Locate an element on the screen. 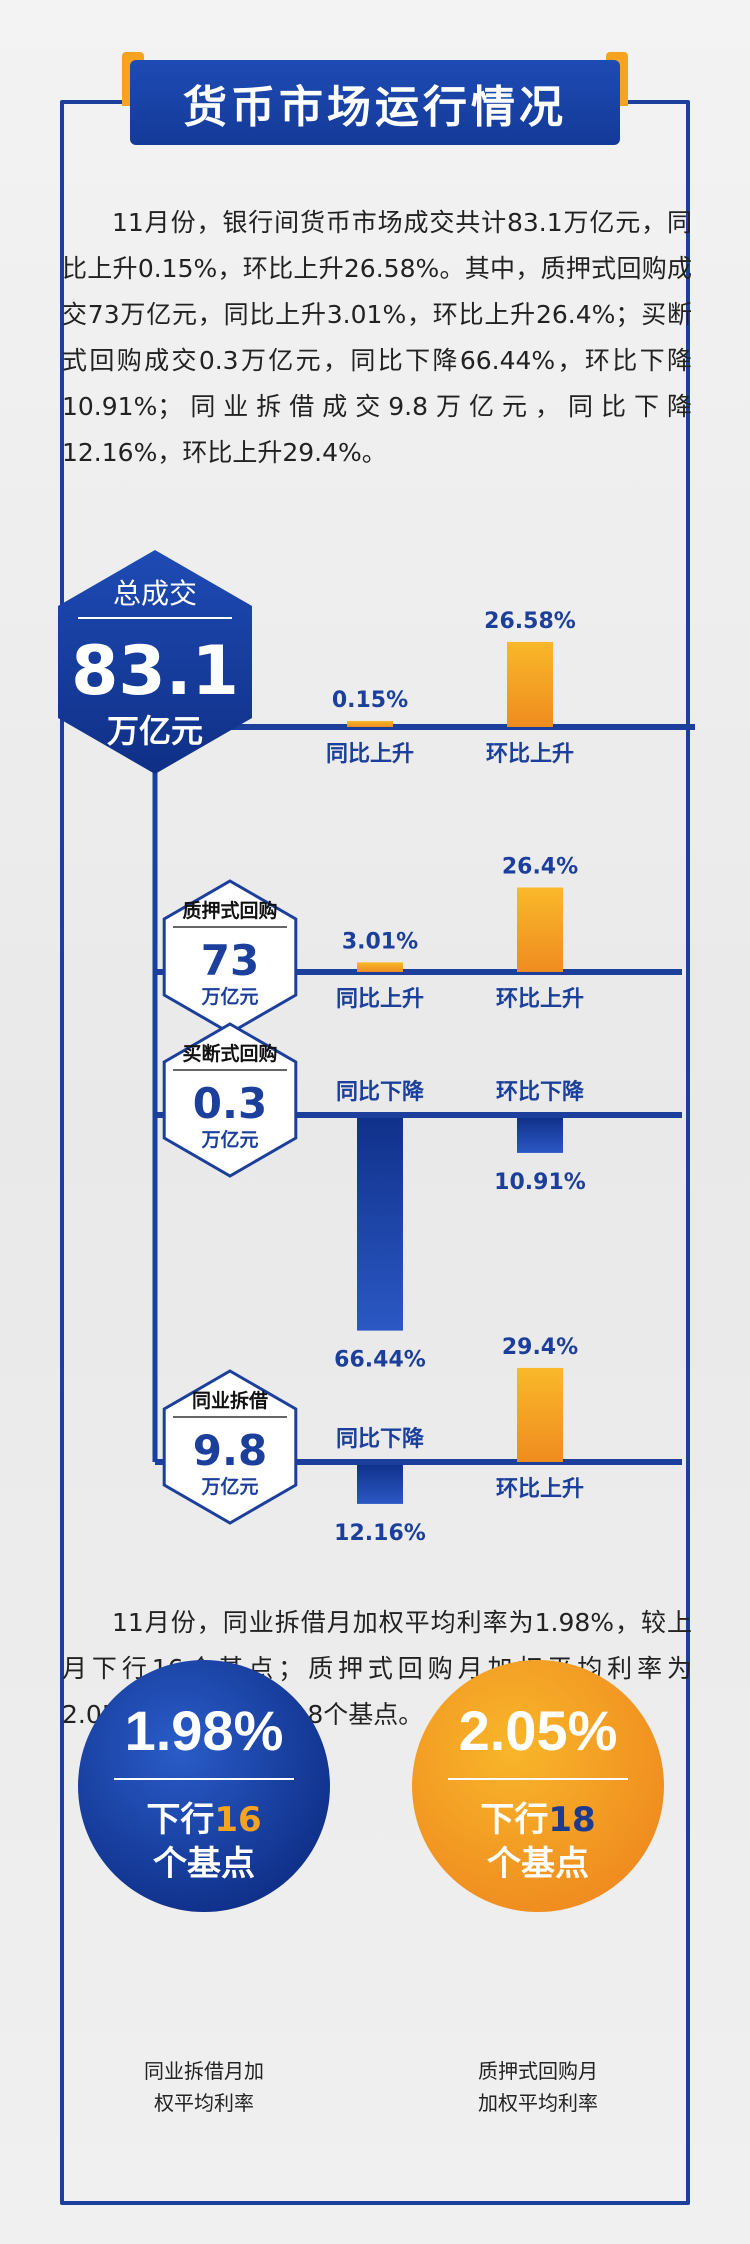  group-name: 买断式回购 is located at coordinates (229, 1053).